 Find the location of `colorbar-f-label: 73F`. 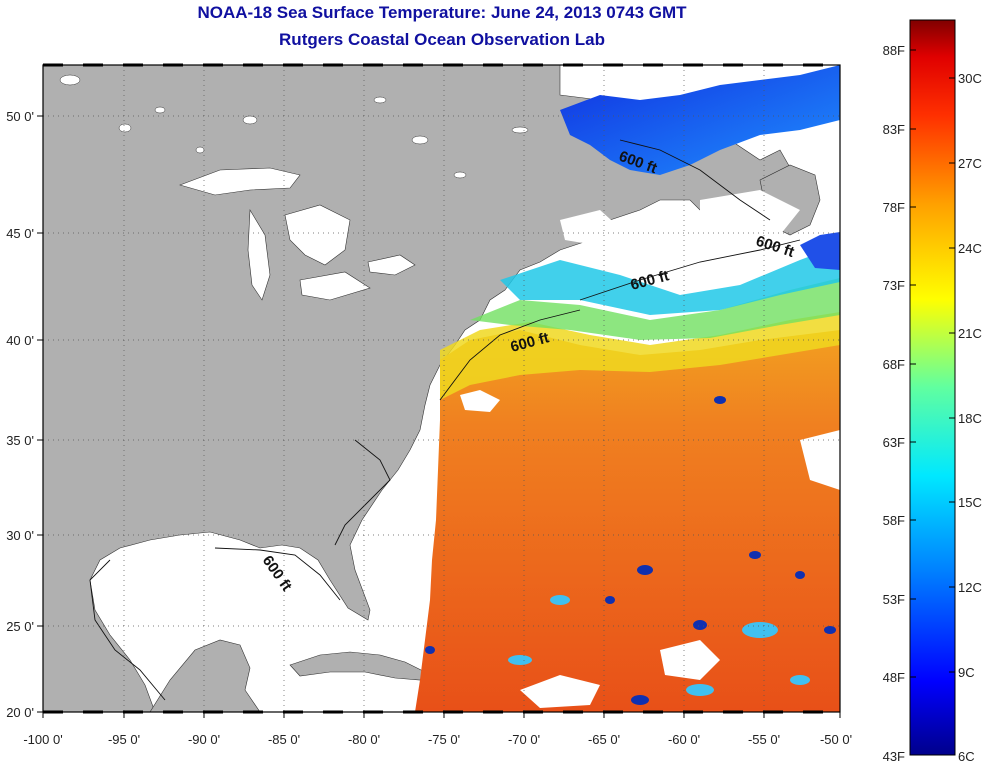

colorbar-f-label: 73F is located at coordinates (894, 285).